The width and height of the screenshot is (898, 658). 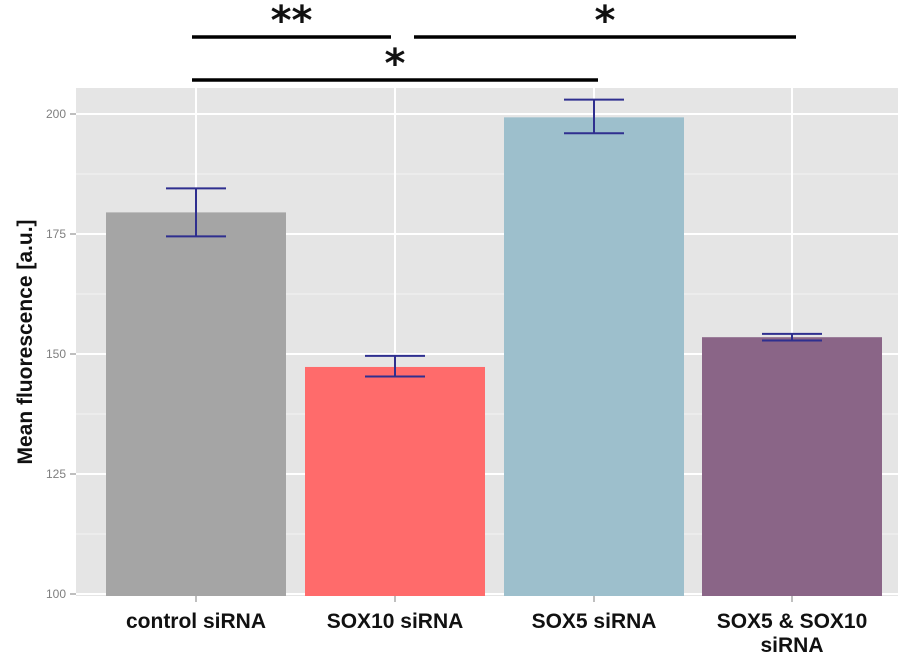 What do you see at coordinates (56, 474) in the screenshot?
I see `y-tick-label: 125` at bounding box center [56, 474].